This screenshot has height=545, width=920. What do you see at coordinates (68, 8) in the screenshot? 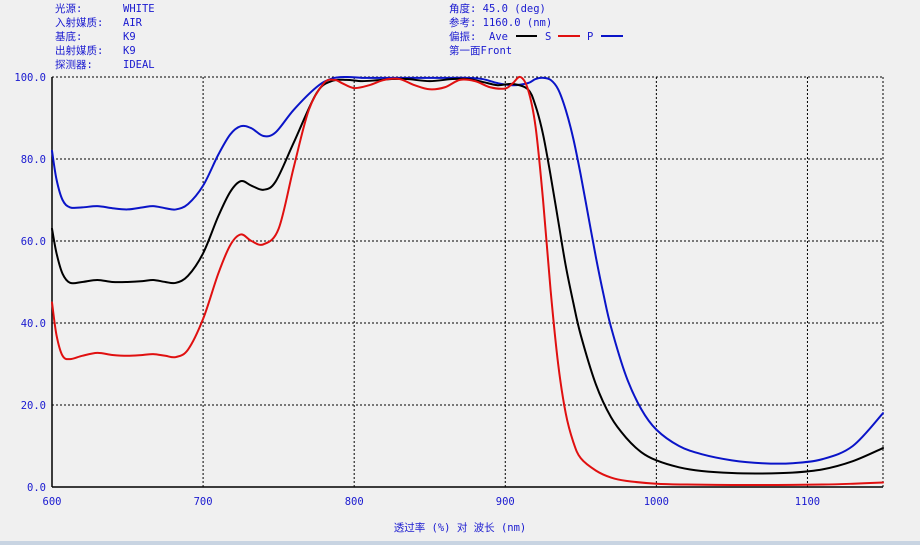
I see `info-label: 光源:` at bounding box center [68, 8].